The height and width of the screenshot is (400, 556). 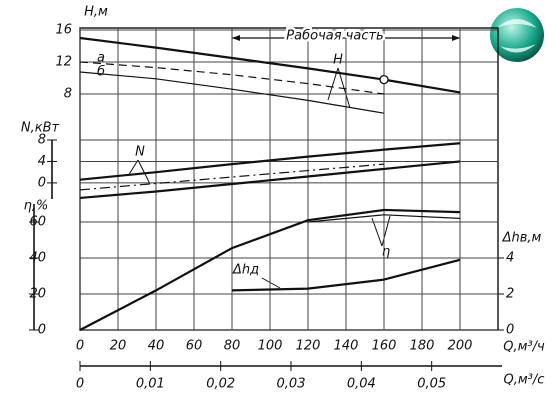 I want to click on x2-axis-label: Q,м³/с, so click(x=524, y=380).